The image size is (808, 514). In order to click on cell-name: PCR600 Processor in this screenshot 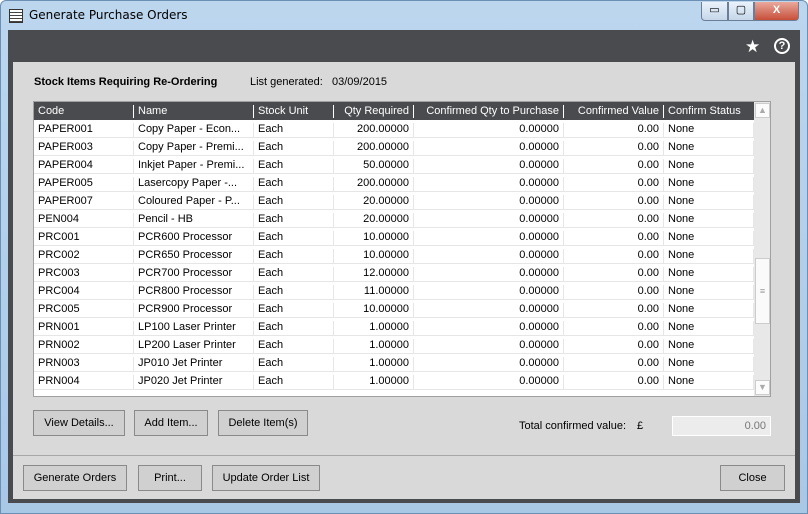, I will do `click(194, 238)`.